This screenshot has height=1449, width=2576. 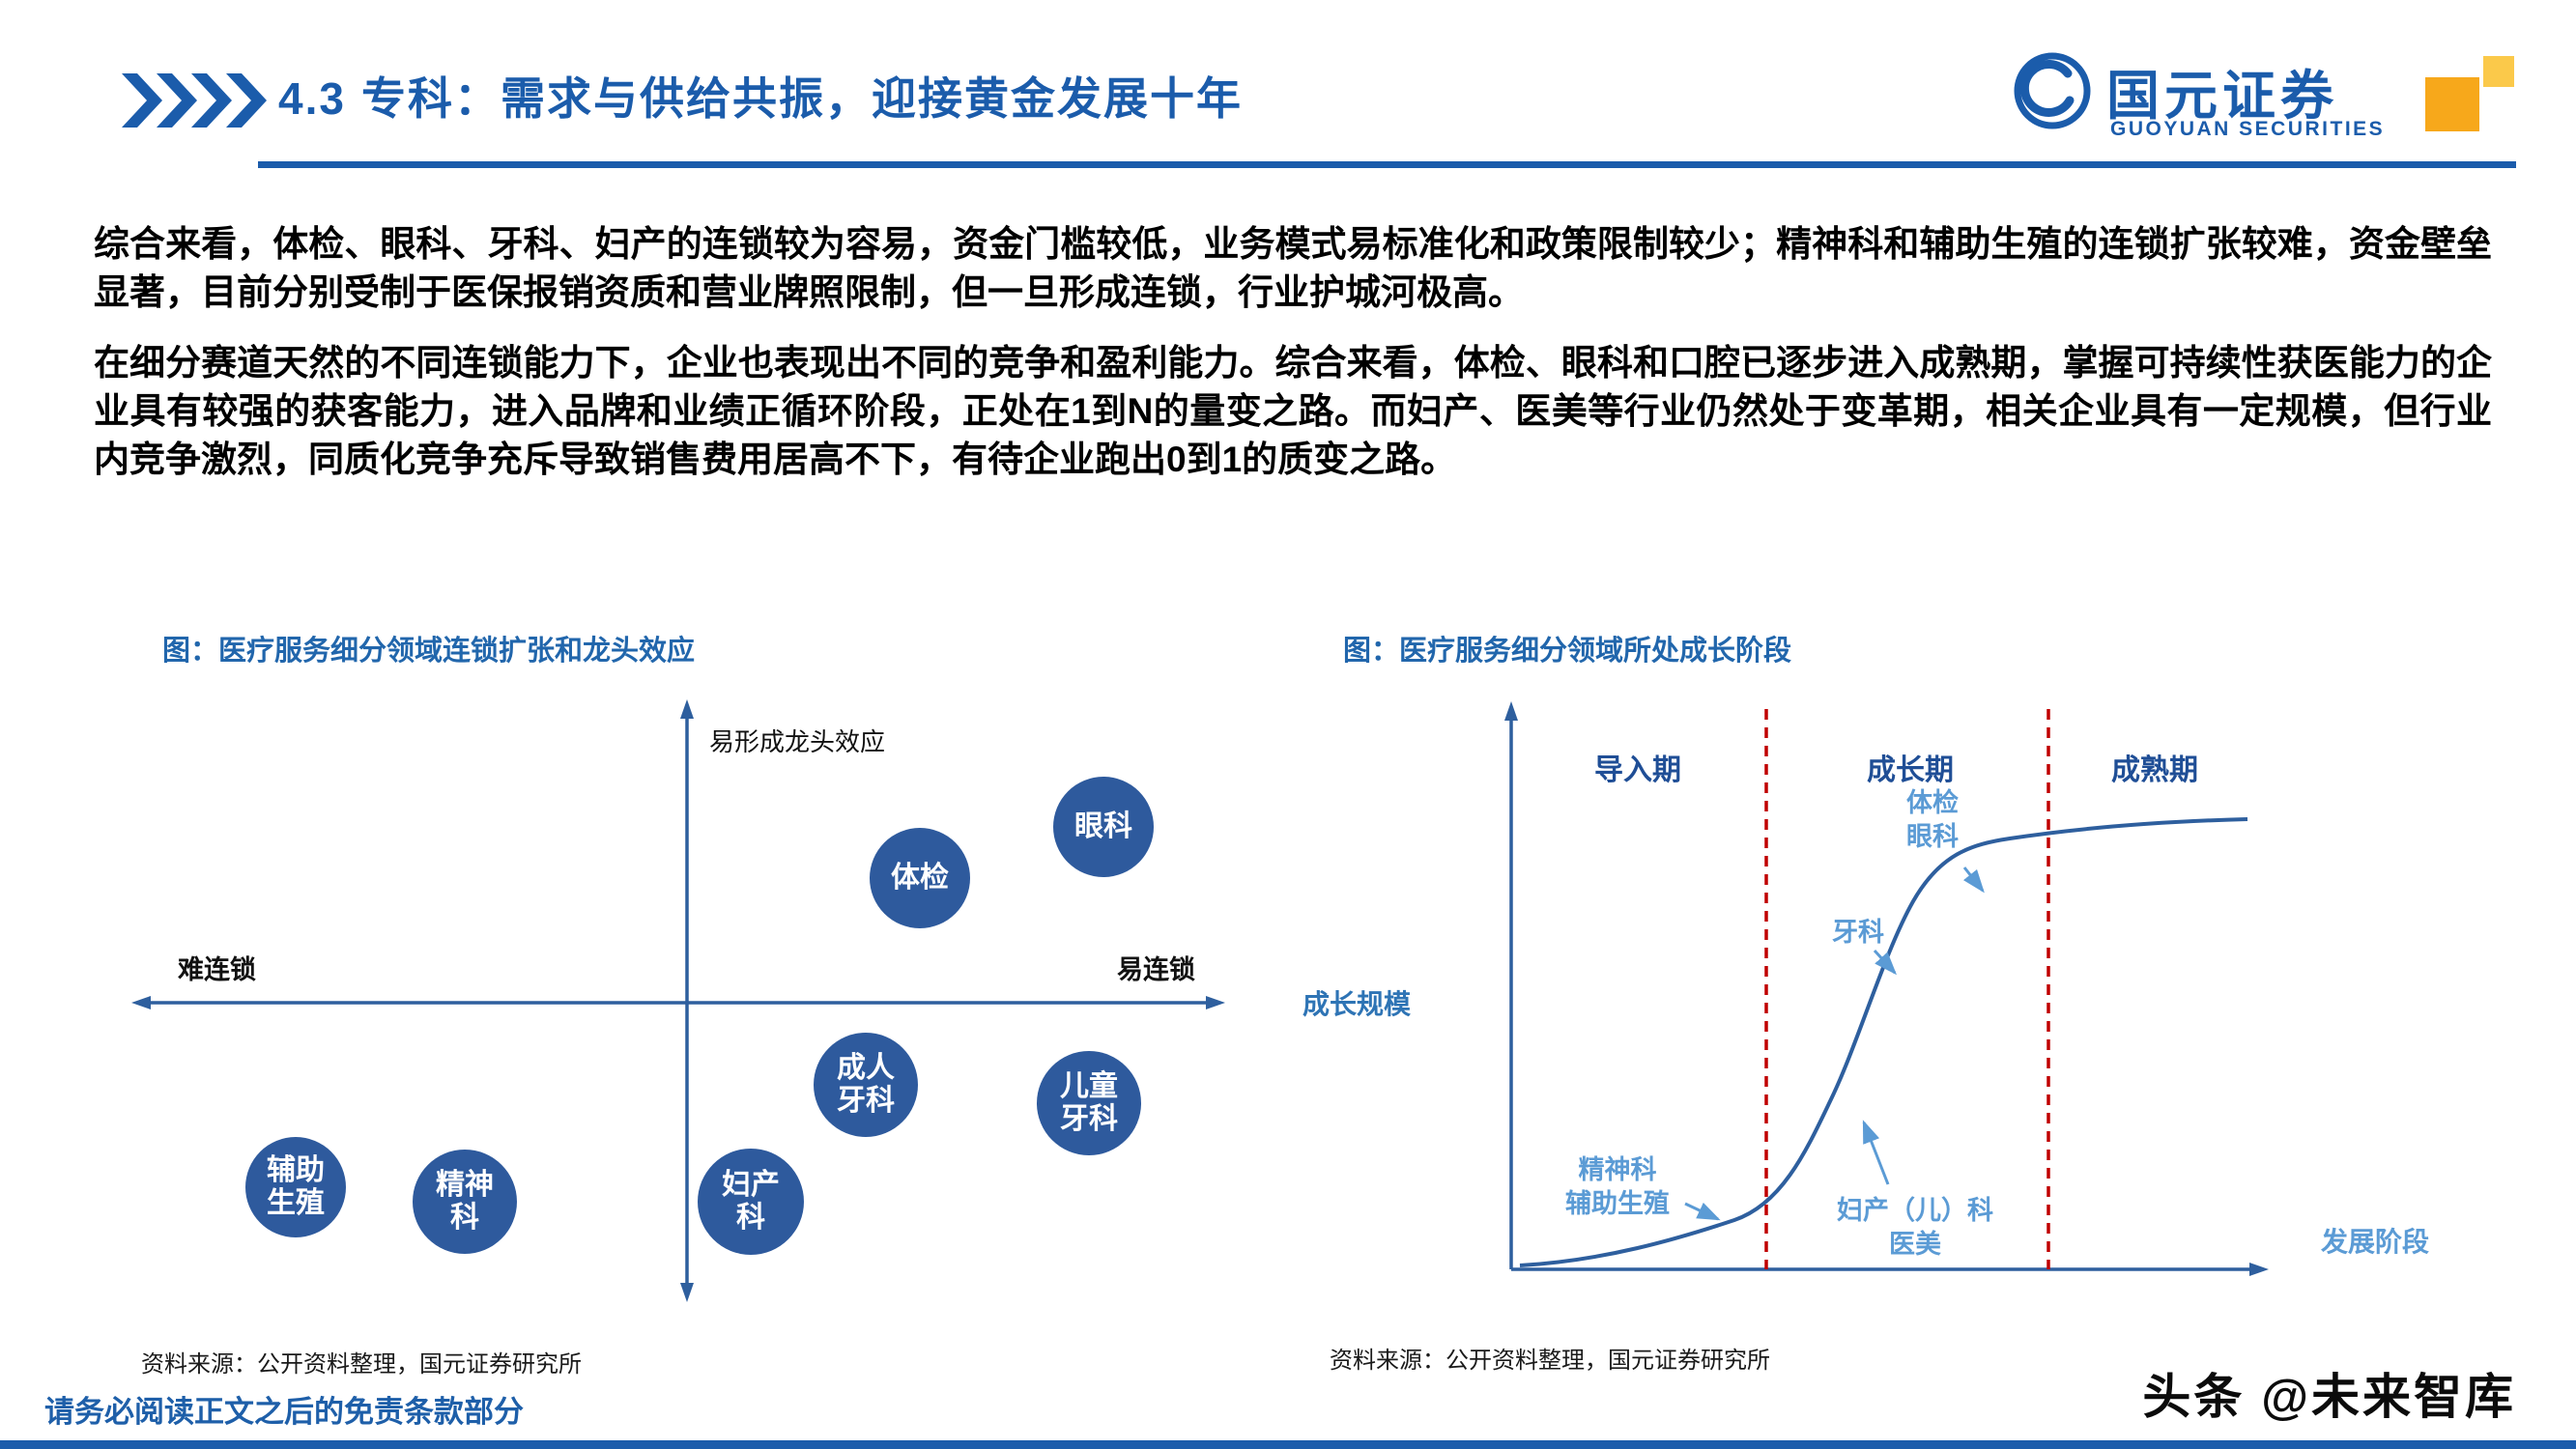 I want to click on phase-label-mature: 成熟期, so click(x=2155, y=770).